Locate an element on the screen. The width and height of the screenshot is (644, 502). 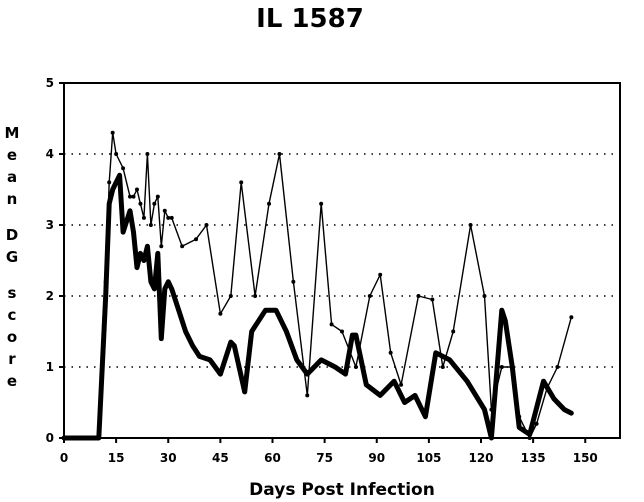
y-tick-label-1: 1 is located at coordinates (50, 367).